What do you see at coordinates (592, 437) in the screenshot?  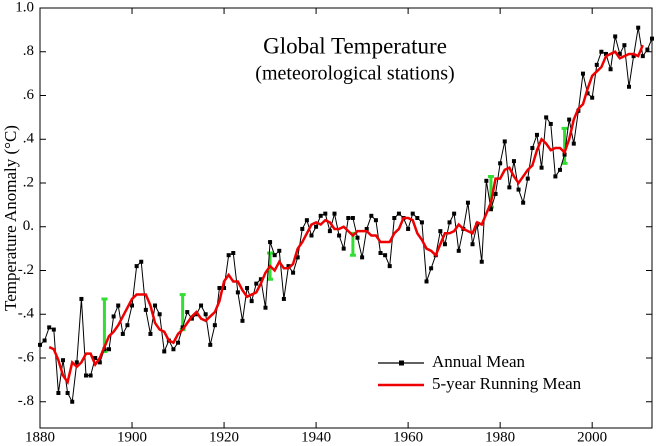 I see `x-tick-label: 2000` at bounding box center [592, 437].